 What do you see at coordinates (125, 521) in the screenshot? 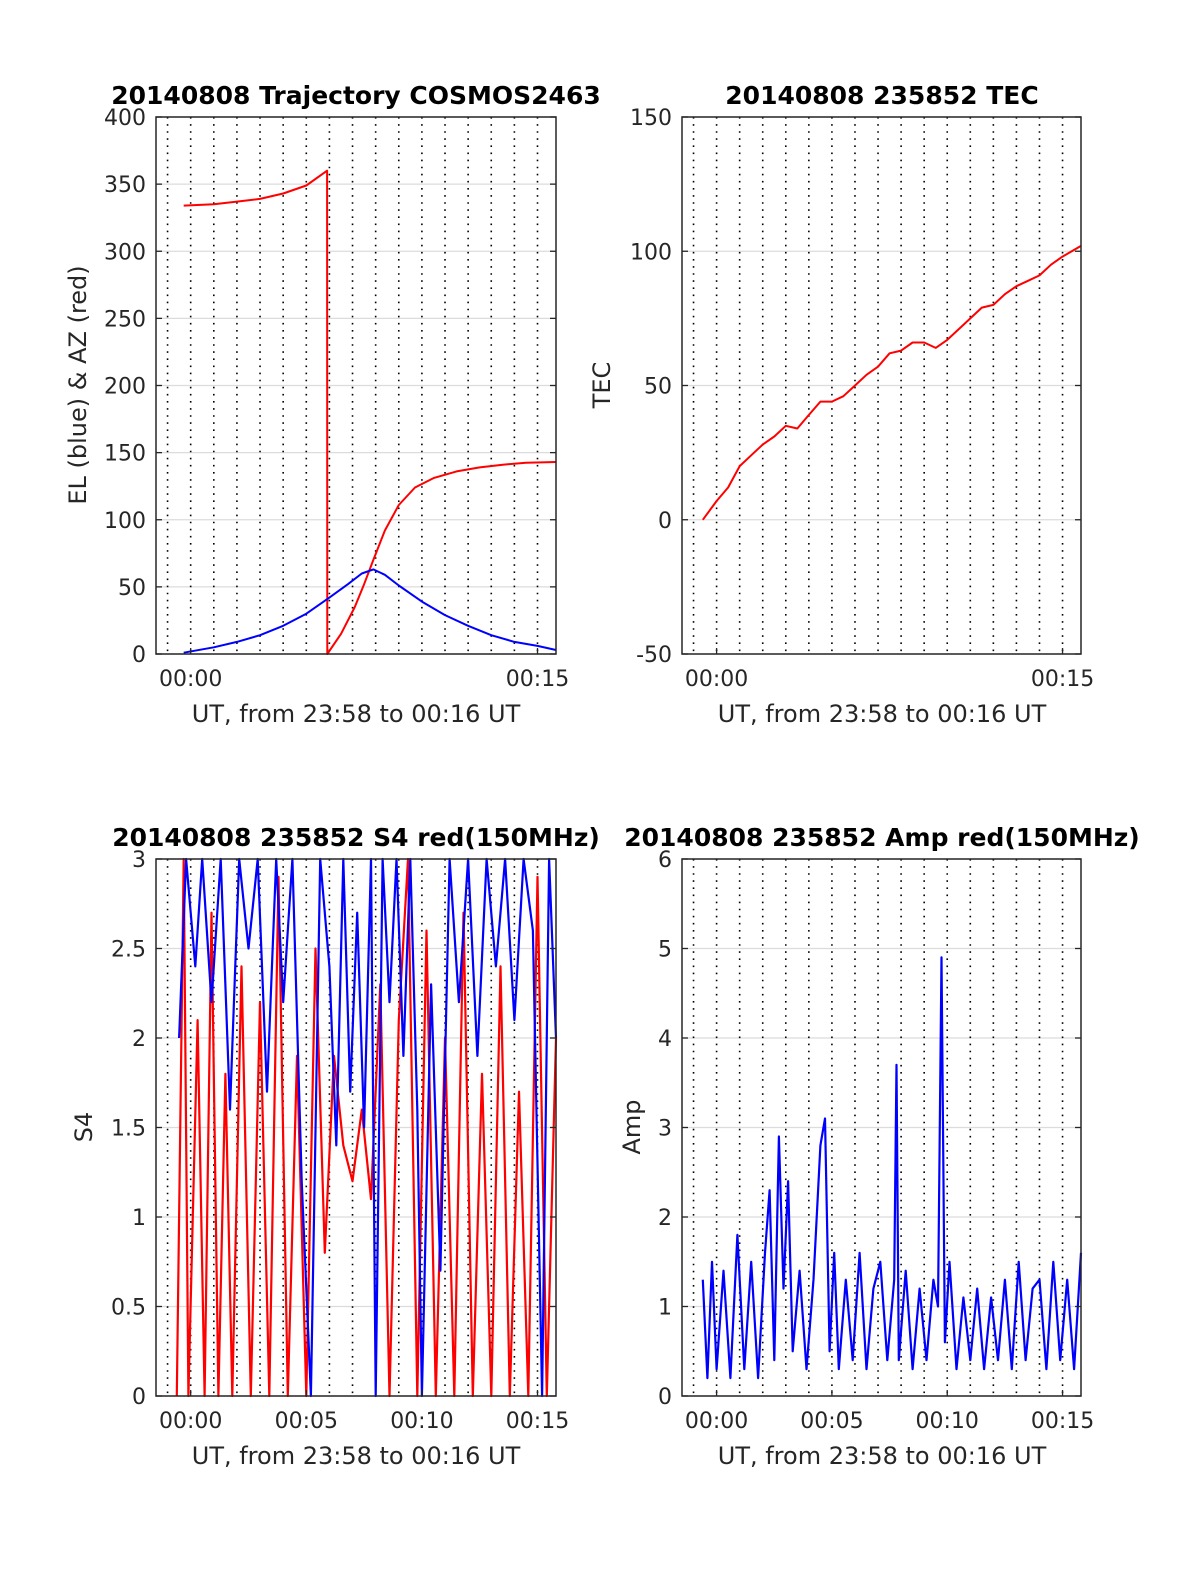
I see `trajectory-ytick-label-2: 100` at bounding box center [125, 521].